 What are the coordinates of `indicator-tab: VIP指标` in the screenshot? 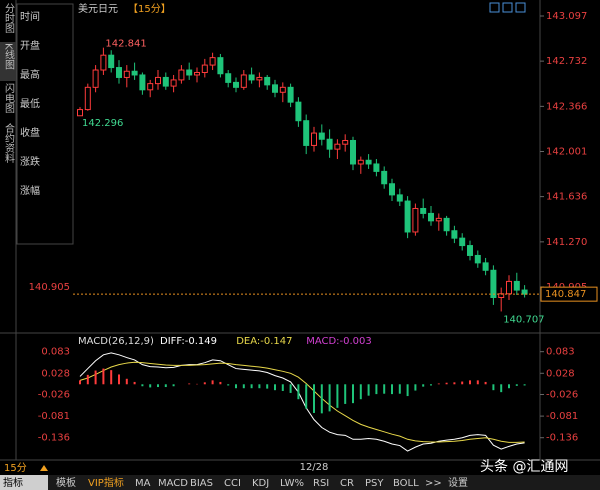 It's located at (106, 482).